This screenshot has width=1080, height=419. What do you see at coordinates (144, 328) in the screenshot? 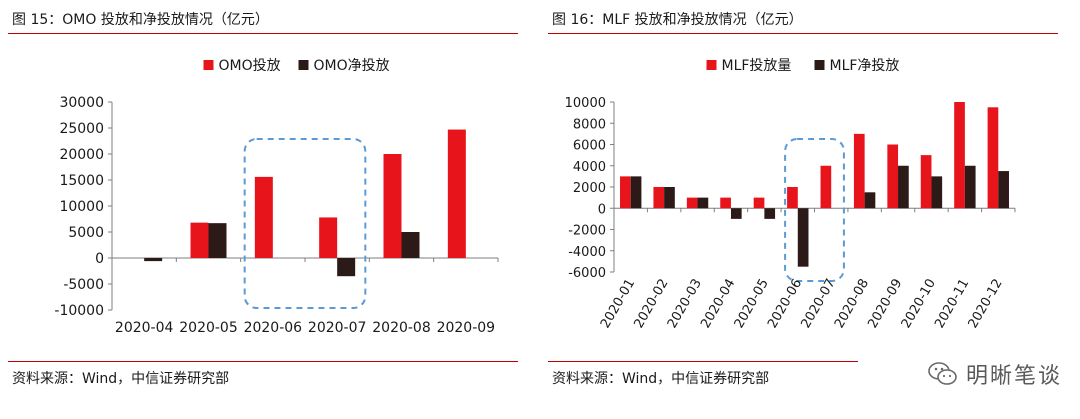
I see `x-tick-label: 2020-04` at bounding box center [144, 328].